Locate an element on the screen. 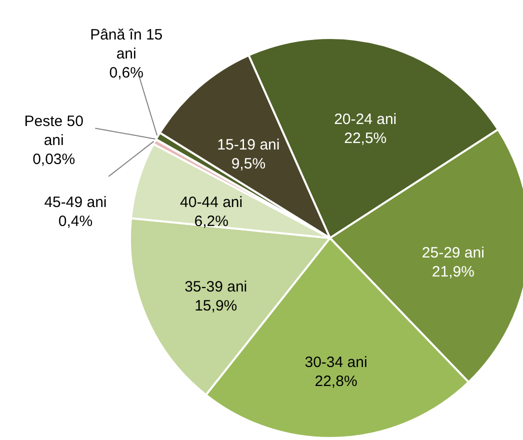 This screenshot has width=523, height=440. slice-label: 30-34 ani is located at coordinates (336, 362).